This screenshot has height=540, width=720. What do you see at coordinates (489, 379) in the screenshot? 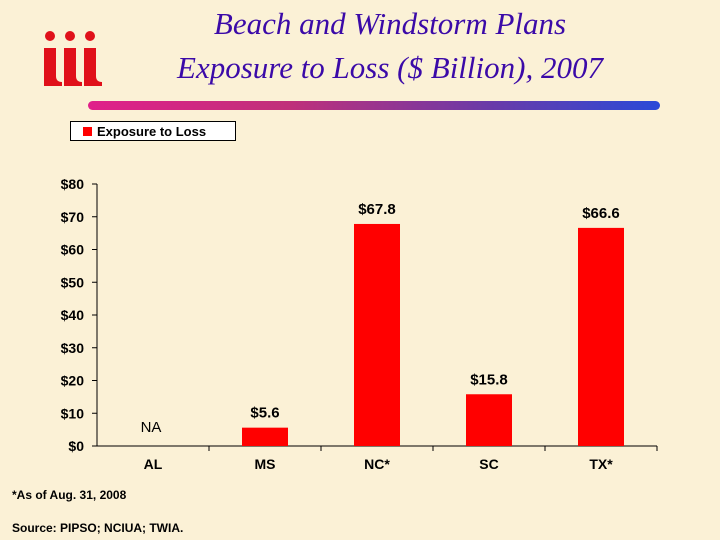
I see `data-label: $15.8` at bounding box center [489, 379].